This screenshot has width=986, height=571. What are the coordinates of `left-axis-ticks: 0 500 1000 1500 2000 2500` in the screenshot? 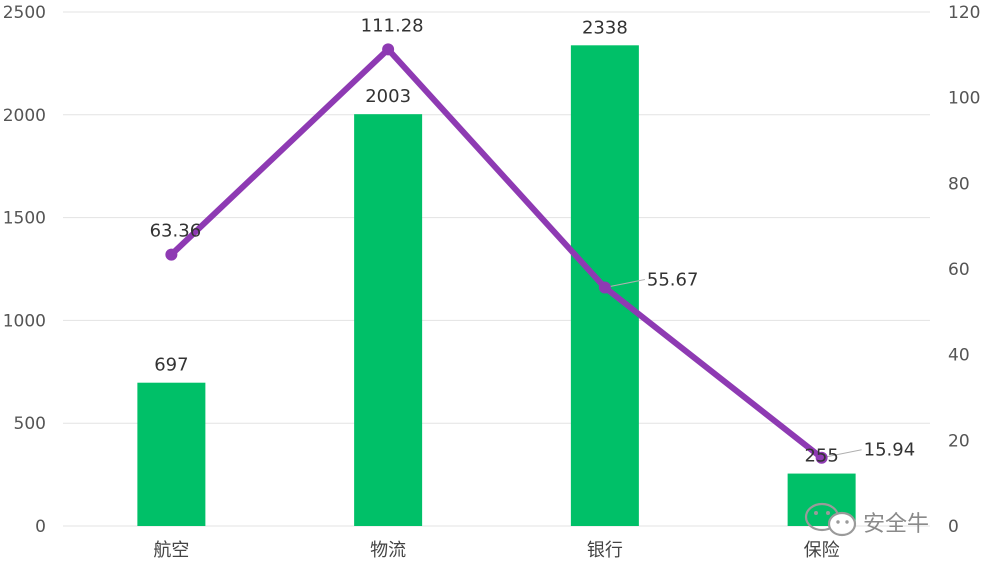 It's located at (24, 270).